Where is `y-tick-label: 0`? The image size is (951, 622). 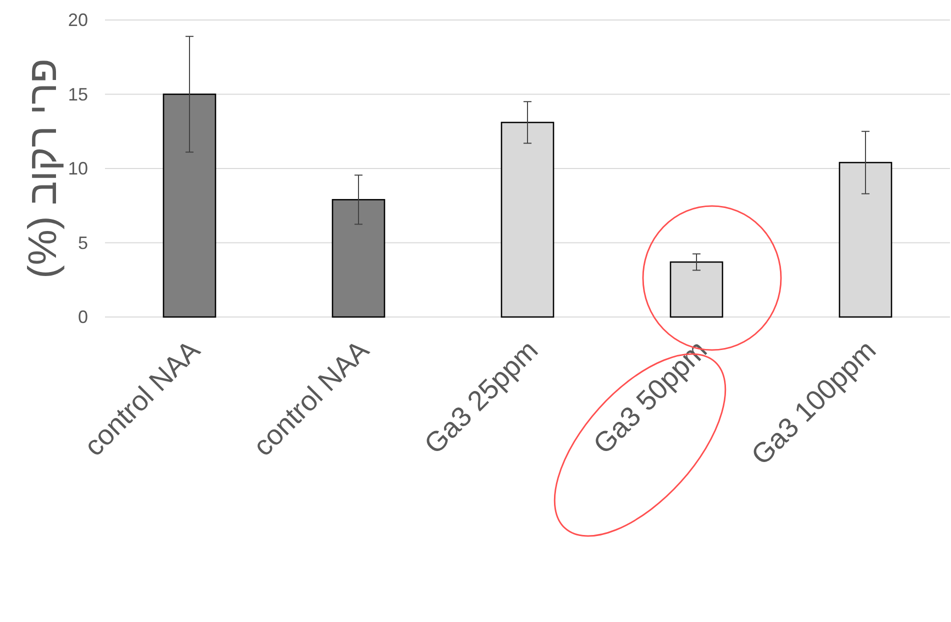
y-tick-label: 0 is located at coordinates (83, 317).